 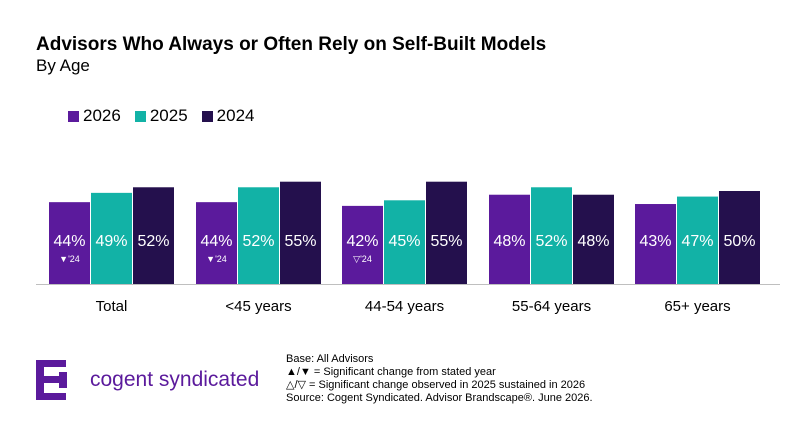 I want to click on value-label-2026-0: 44%, so click(x=69, y=241).